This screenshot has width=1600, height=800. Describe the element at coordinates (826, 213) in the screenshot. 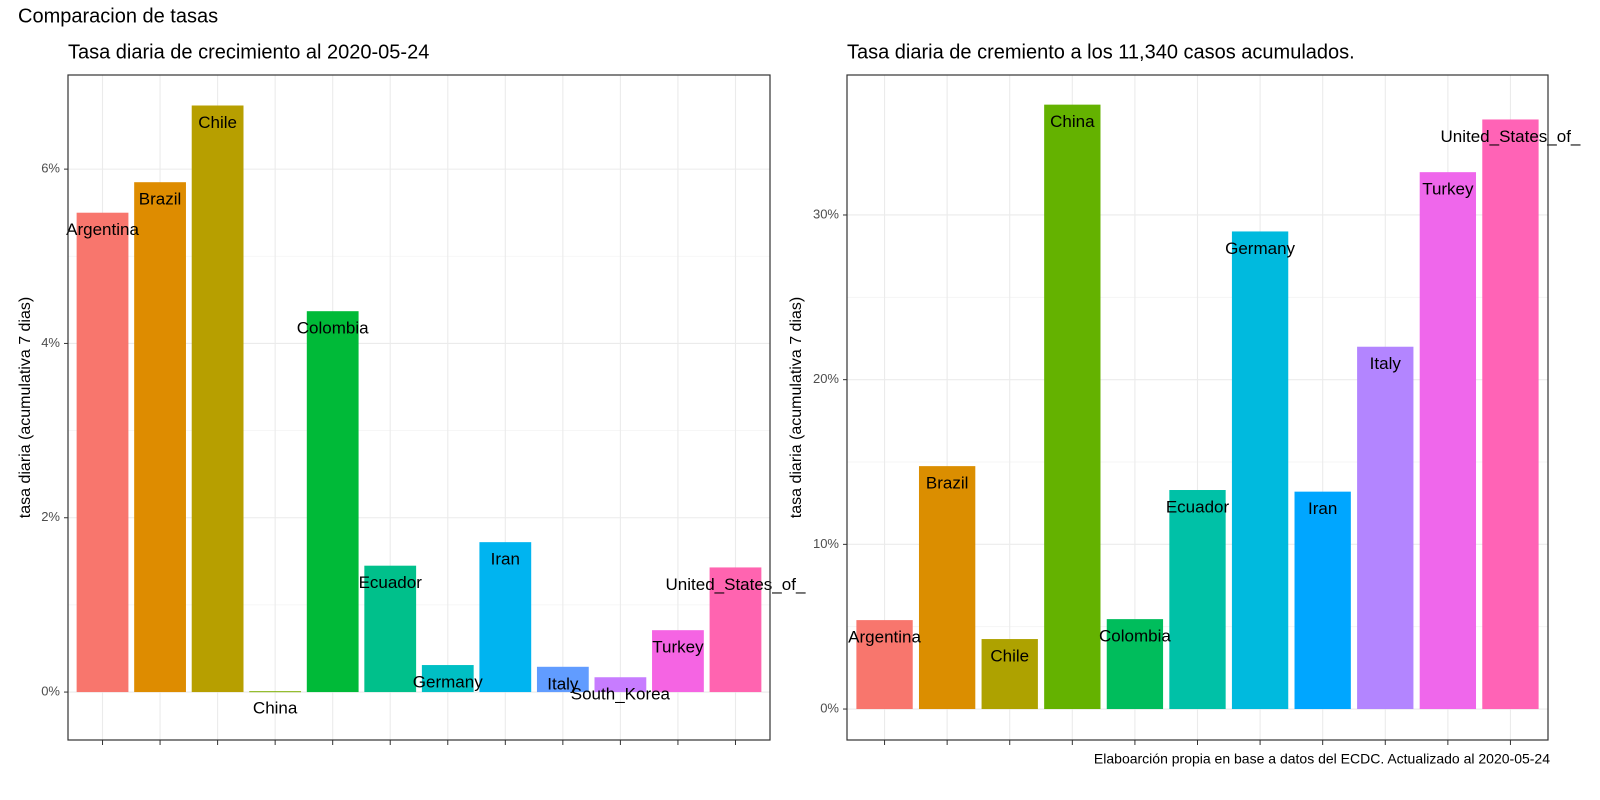

I see `y-tick-label: 30%` at that location.